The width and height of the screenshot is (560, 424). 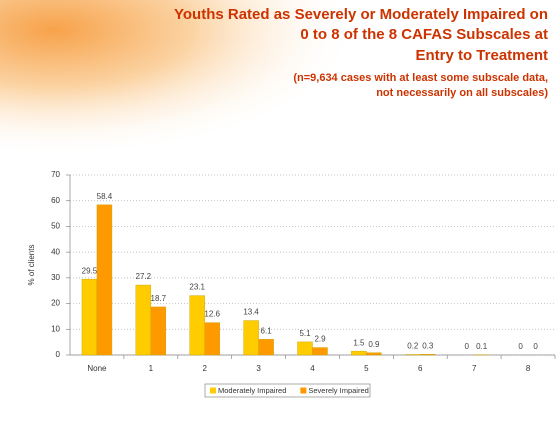 I want to click on y-tick-label: 30, so click(x=55, y=277).